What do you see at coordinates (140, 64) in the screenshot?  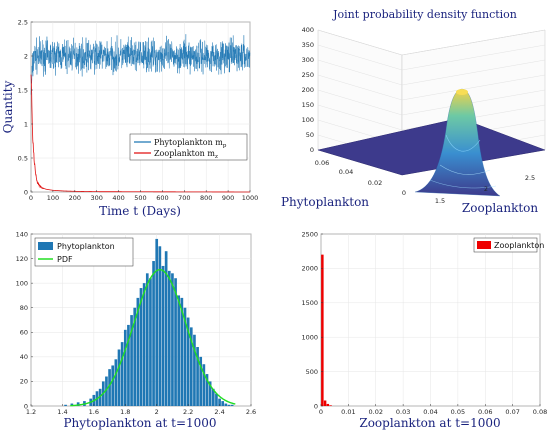 I see `phytoplankton-series-line` at bounding box center [140, 64].